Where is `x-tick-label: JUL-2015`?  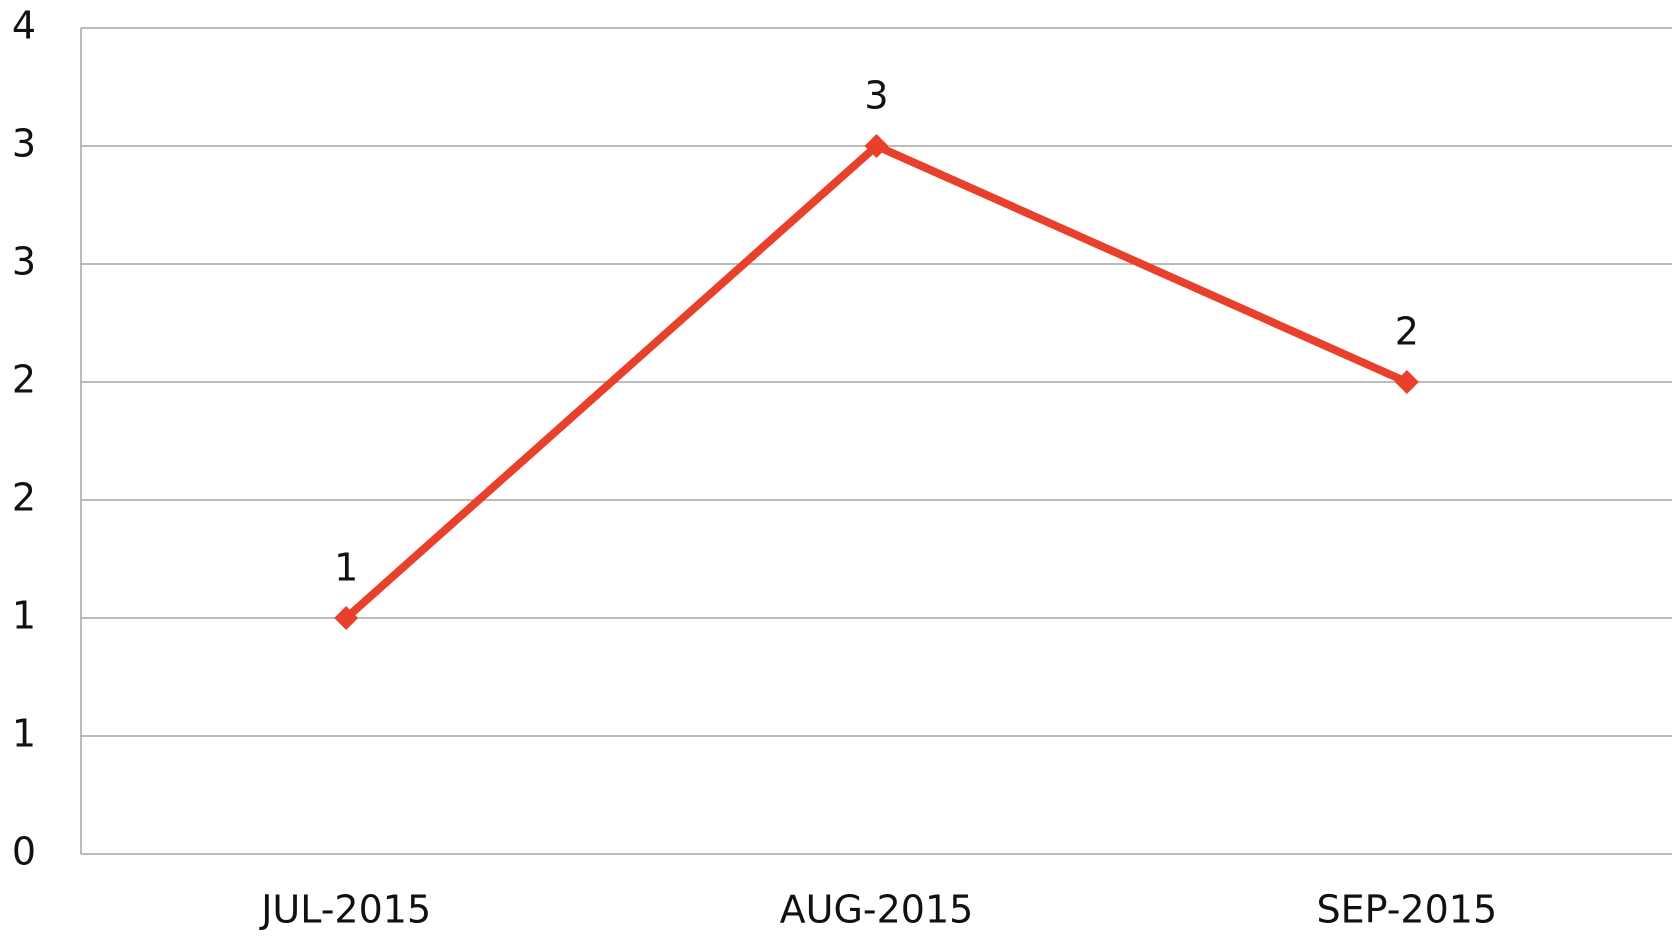
x-tick-label: JUL-2015 is located at coordinates (345, 910).